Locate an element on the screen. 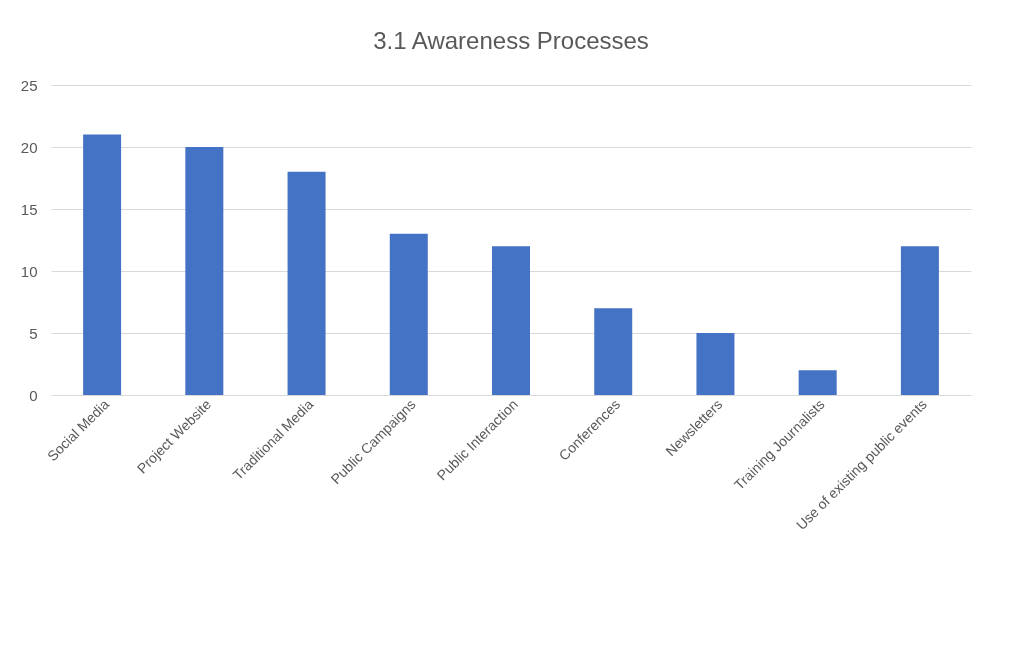  y-tick-label: 20 is located at coordinates (29, 147).